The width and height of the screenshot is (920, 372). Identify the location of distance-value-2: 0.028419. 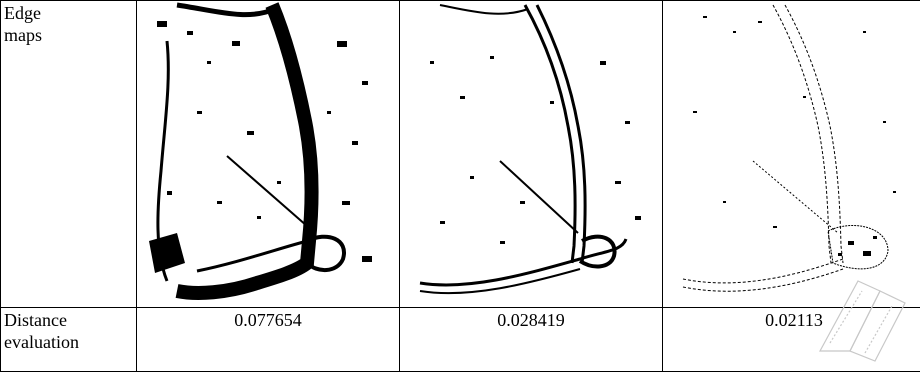
(531, 340).